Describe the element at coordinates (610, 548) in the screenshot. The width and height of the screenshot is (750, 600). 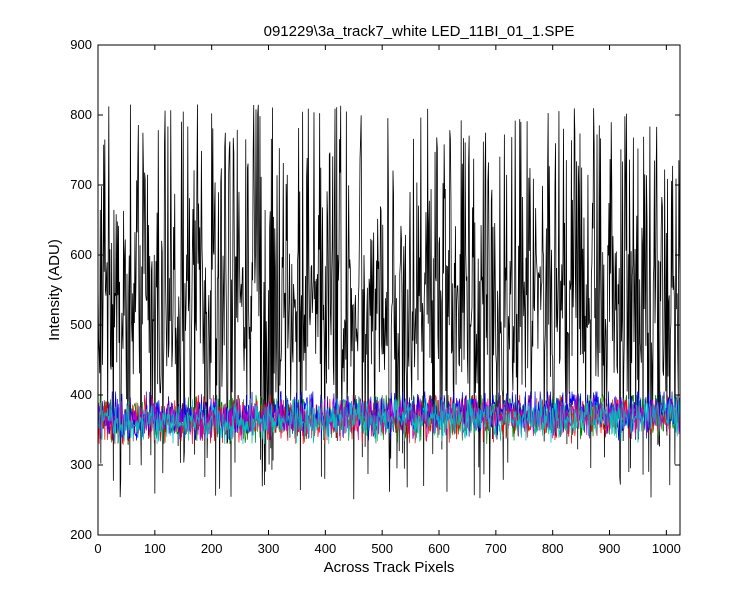
I see `x-tick-label: 900` at that location.